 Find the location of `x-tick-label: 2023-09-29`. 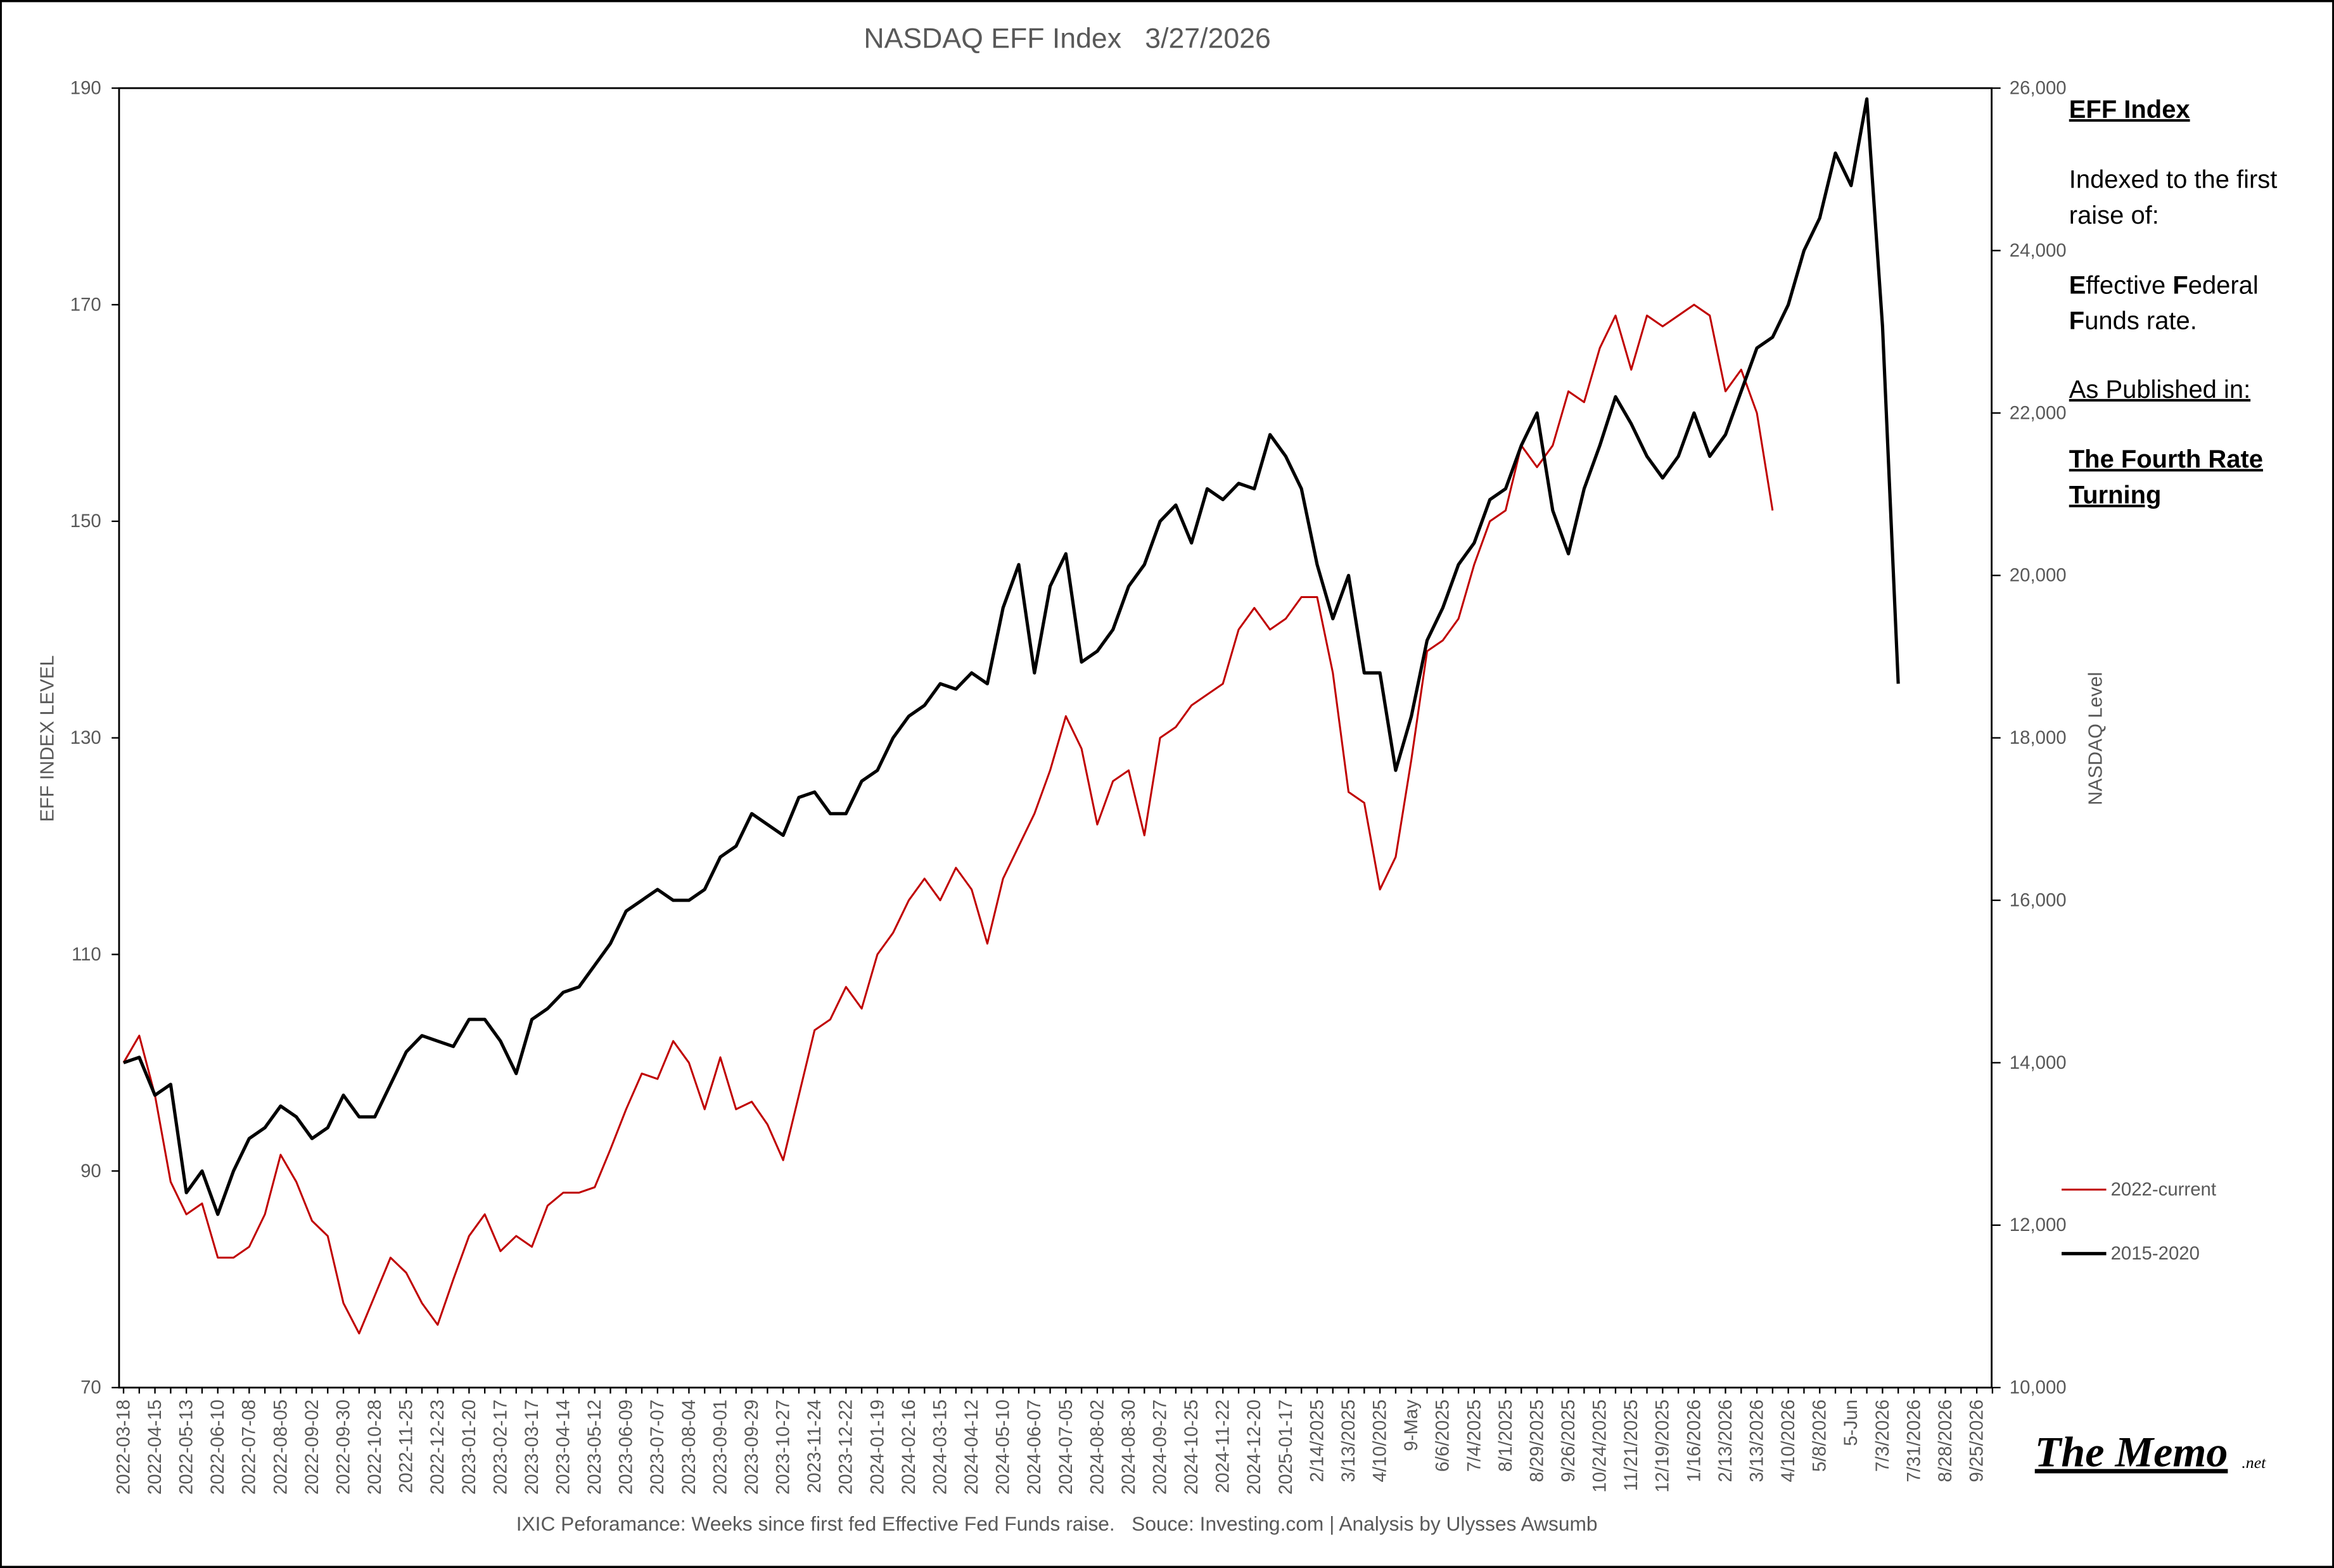

x-tick-label: 2023-09-29 is located at coordinates (751, 1447).